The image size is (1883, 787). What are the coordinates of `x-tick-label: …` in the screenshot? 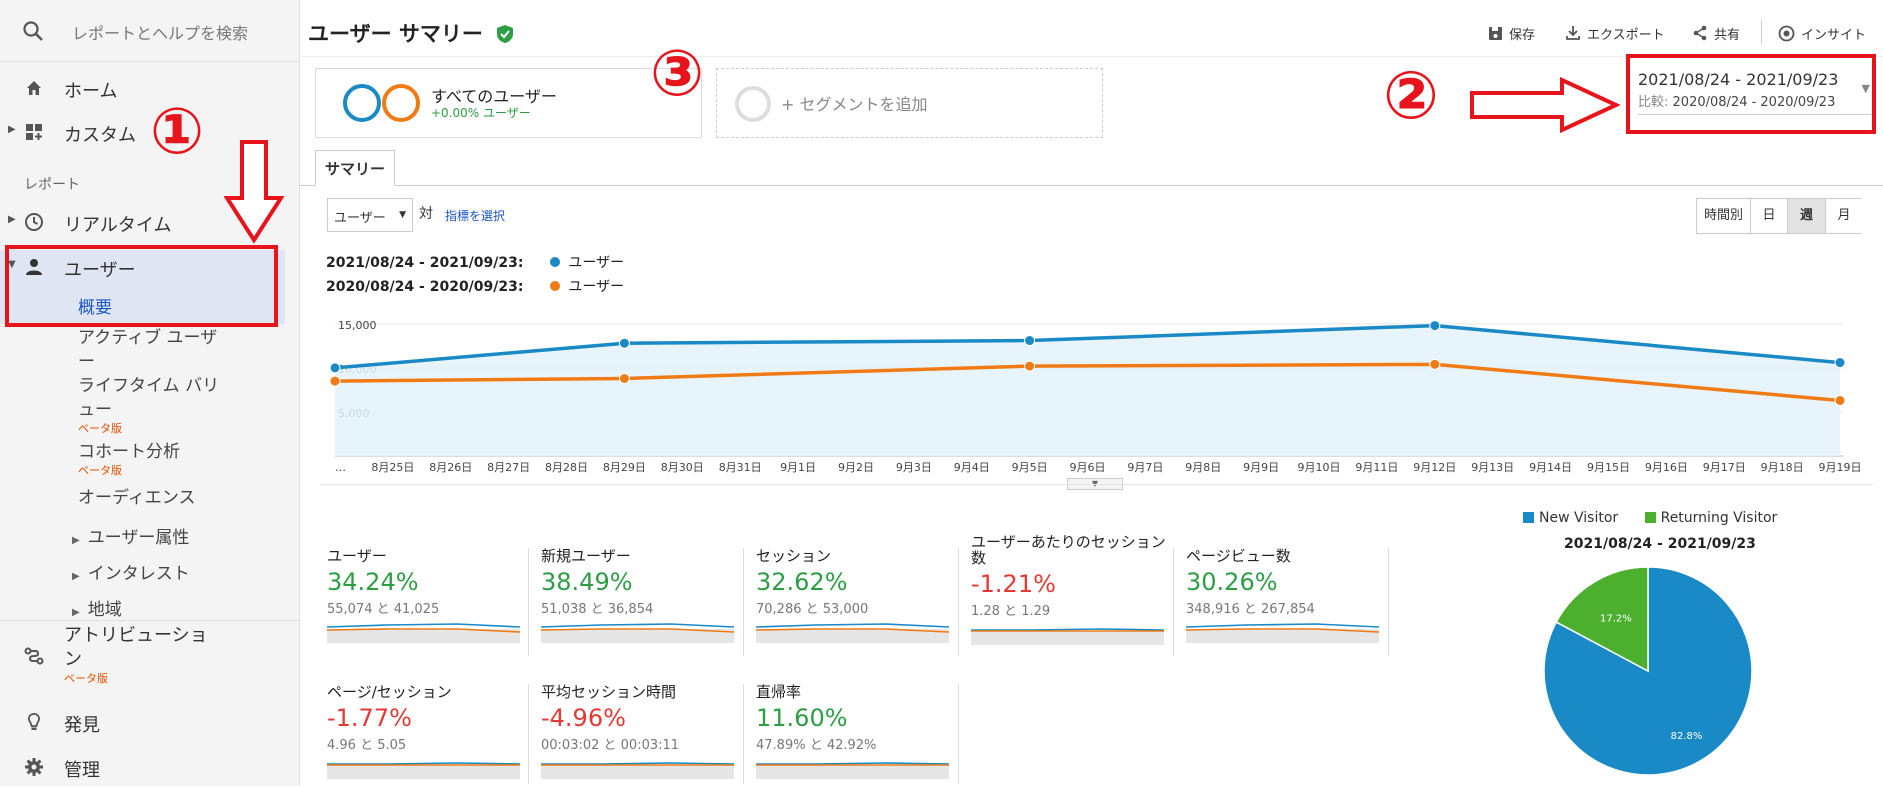 It's located at (340, 467).